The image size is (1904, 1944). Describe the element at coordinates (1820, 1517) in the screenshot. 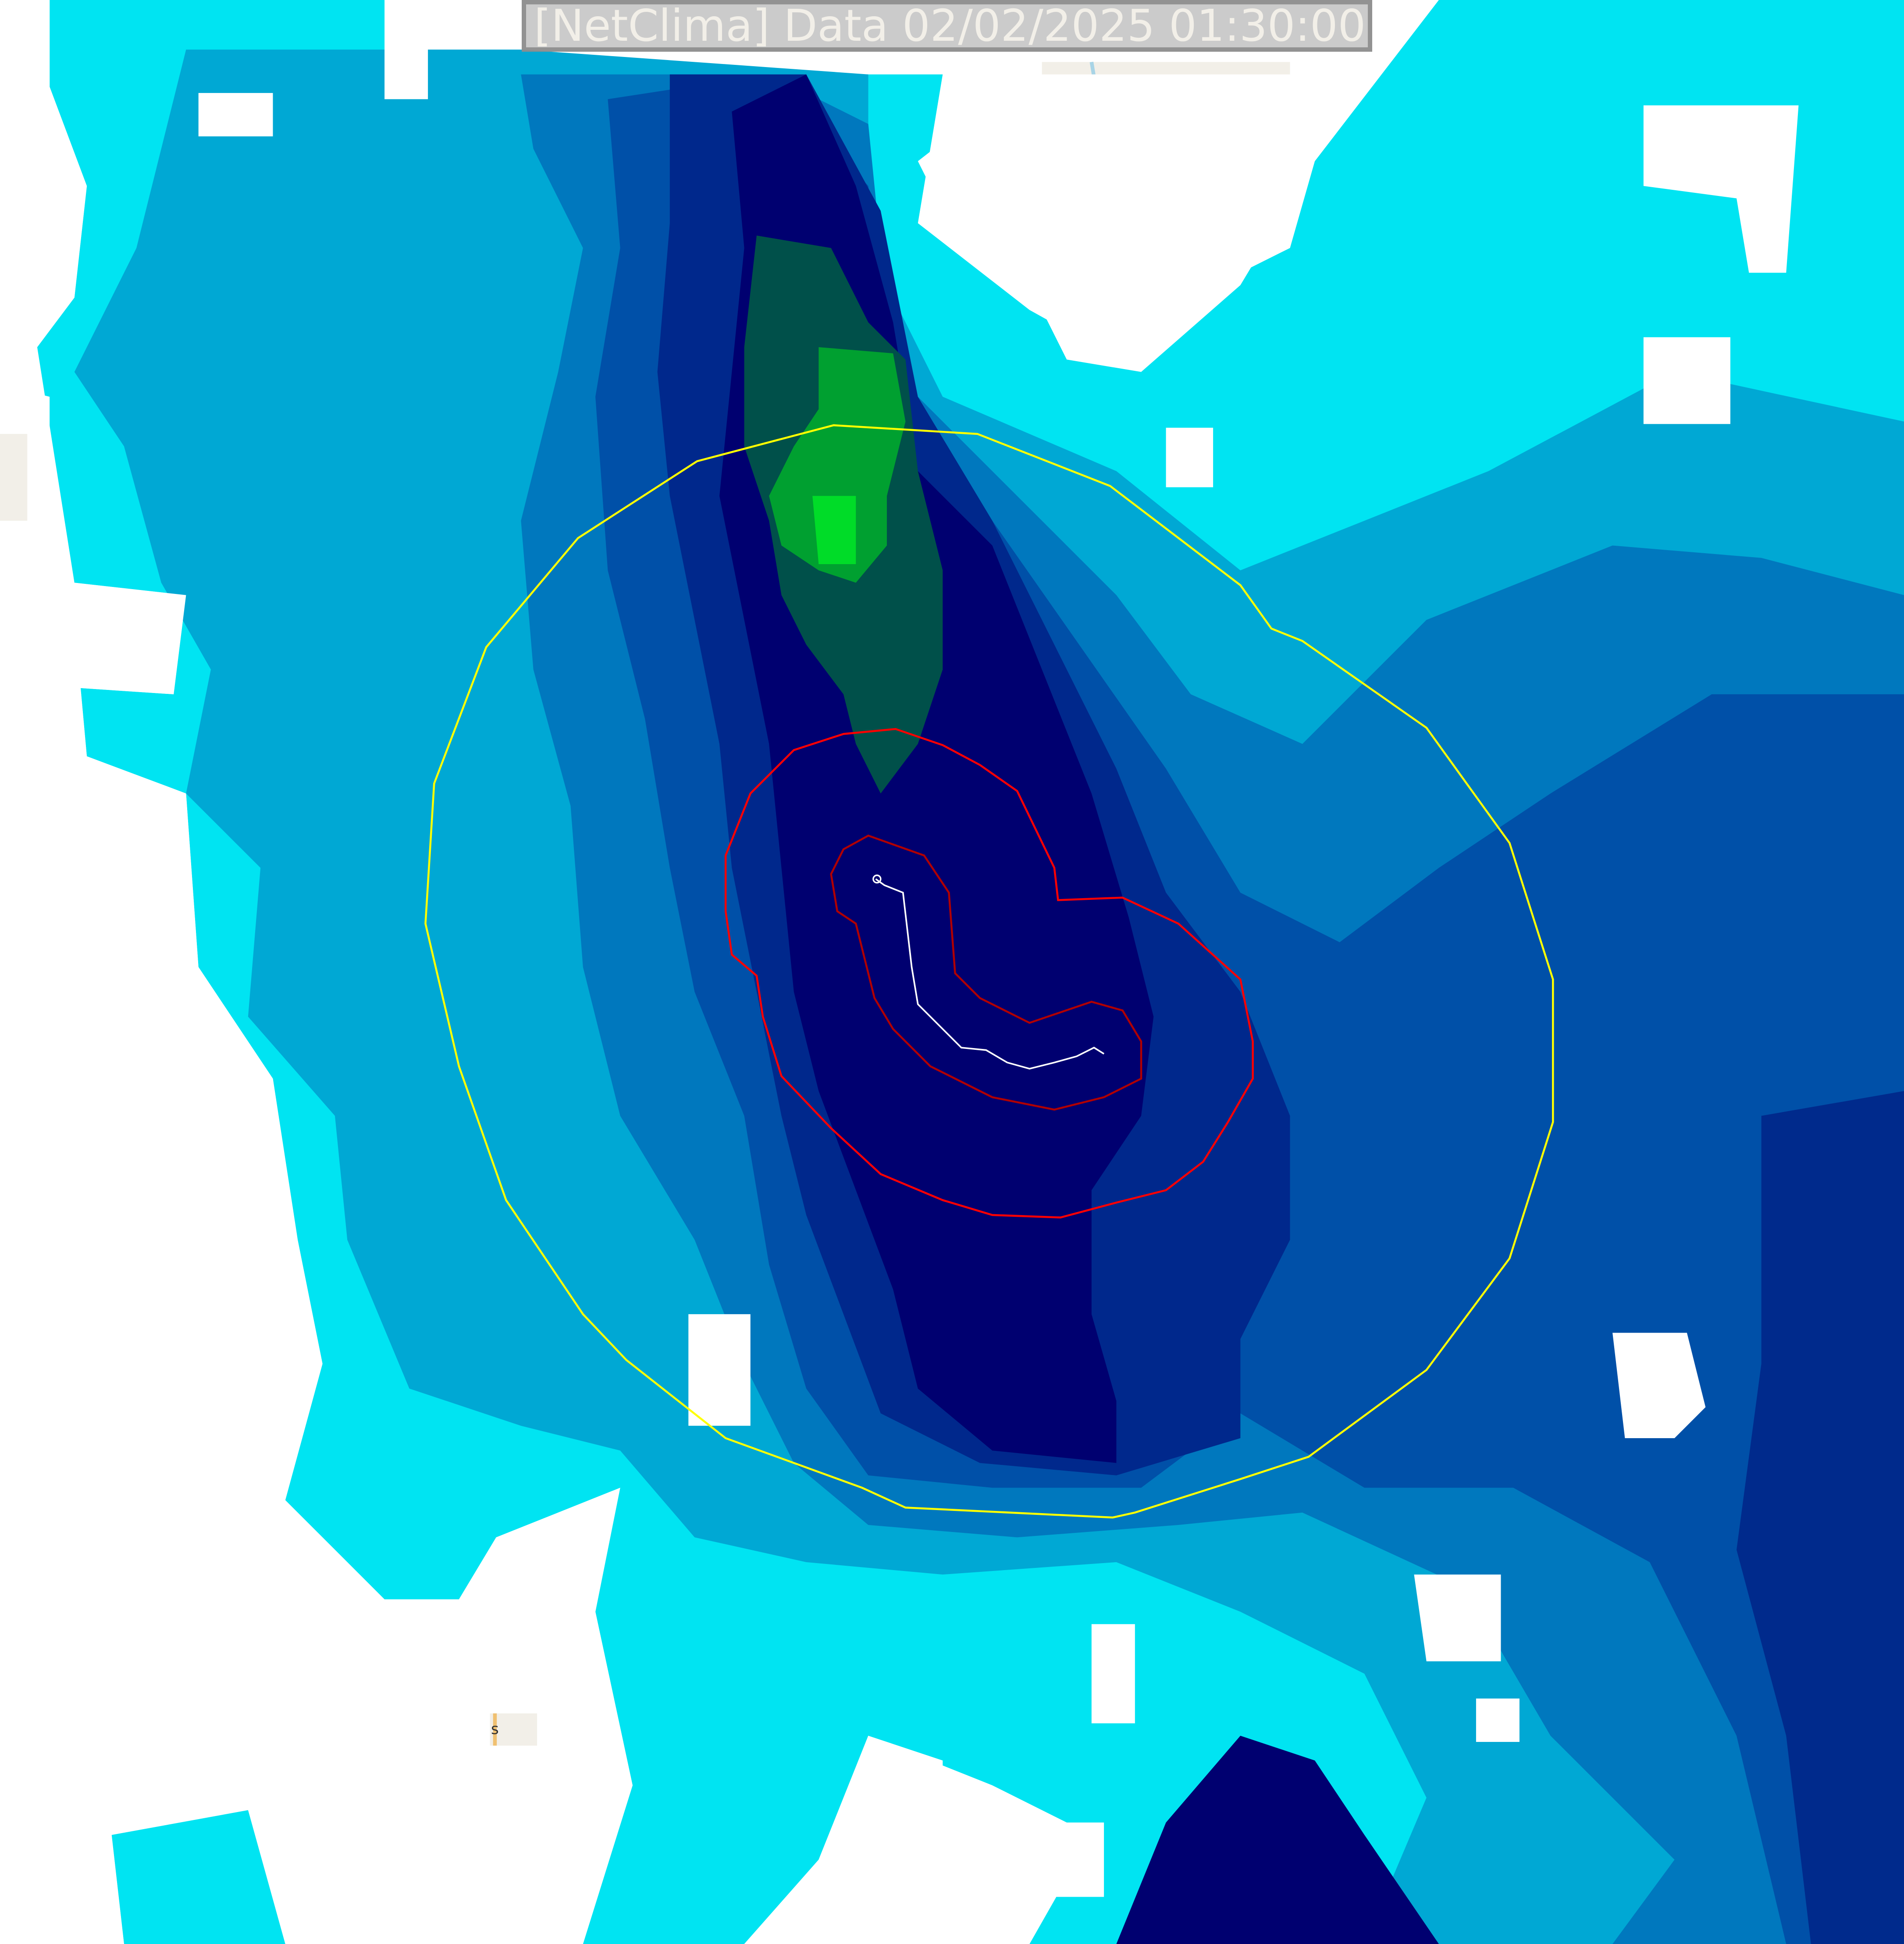

I see `radar-deep-blue-east` at that location.